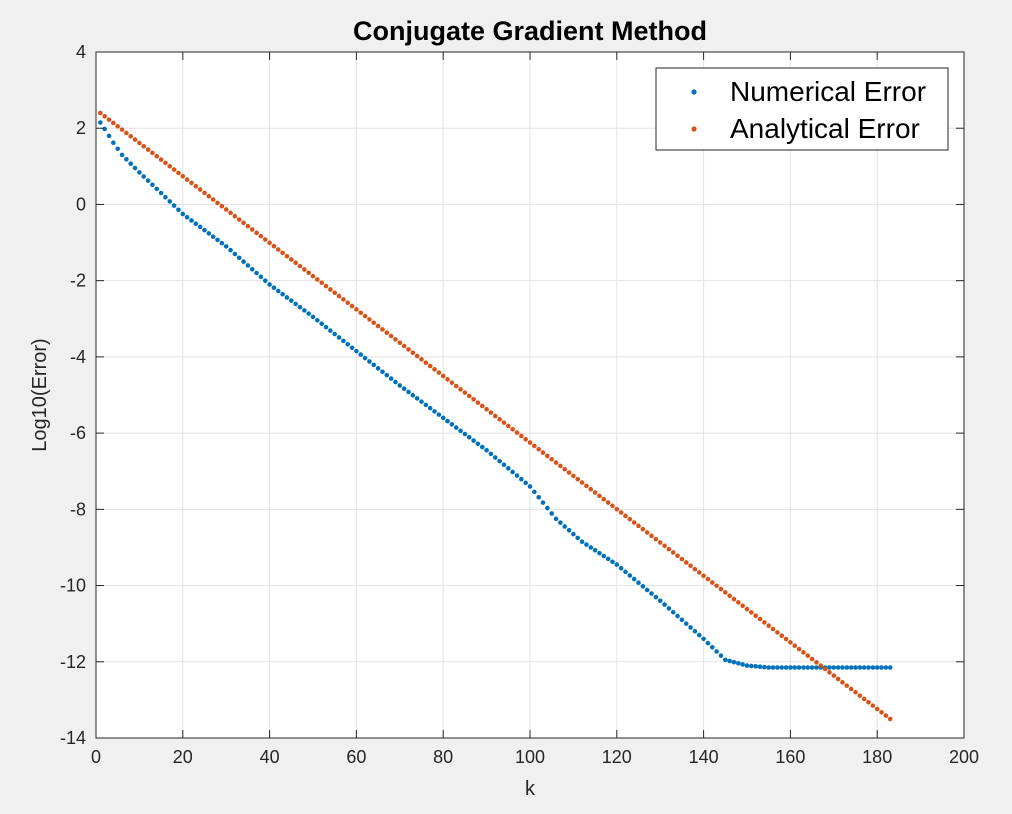 This screenshot has height=814, width=1012. Describe the element at coordinates (877, 757) in the screenshot. I see `x-tick-label: 180` at that location.